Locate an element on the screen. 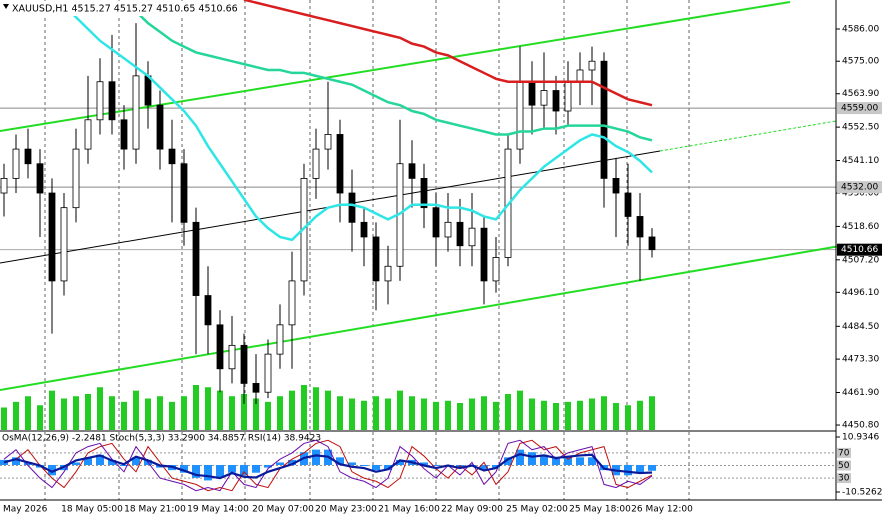 Image resolution: width=882 pixels, height=517 pixels. moving-average is located at coordinates (394, 76).